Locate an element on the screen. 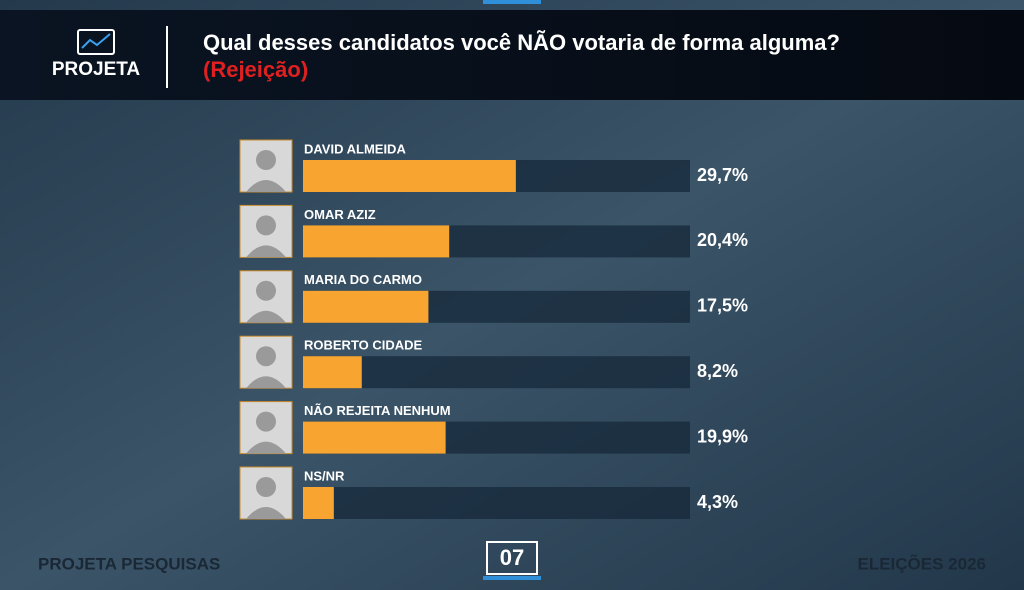  category-label: ROBERTO CIDADE is located at coordinates (363, 345).